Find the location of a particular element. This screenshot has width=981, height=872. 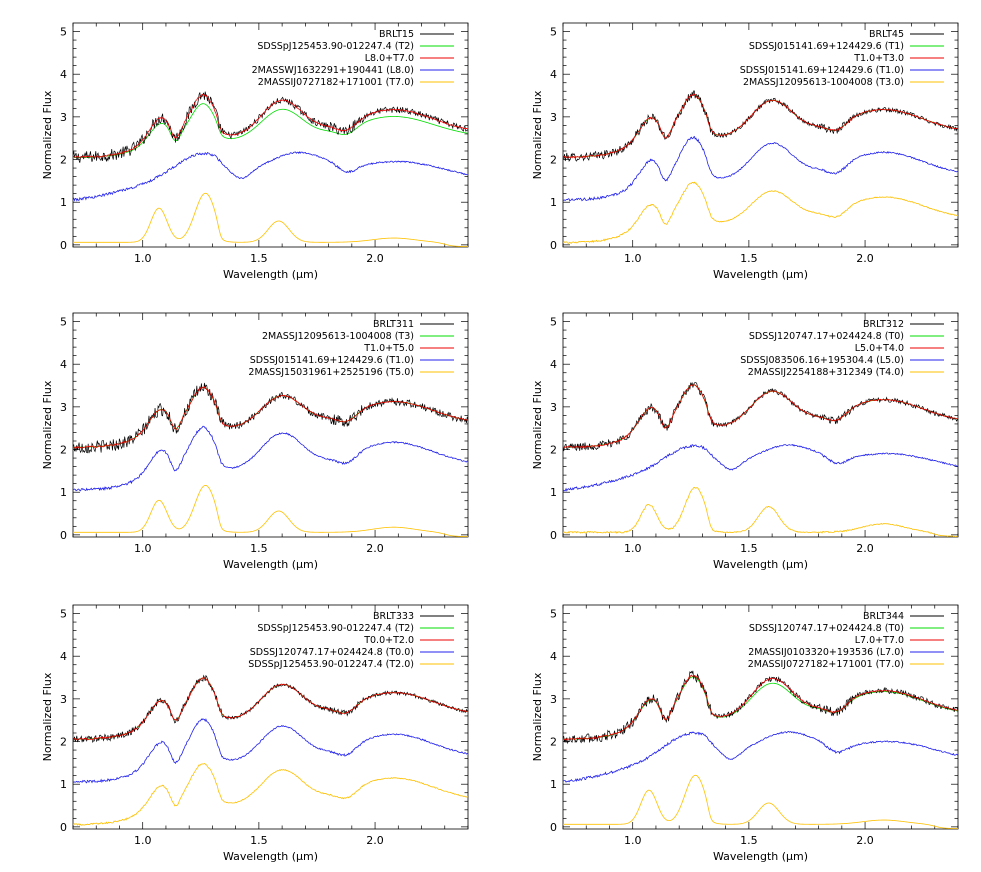

legend-entry: SDSSpJ125453.90-012247.4 (T2.0) is located at coordinates (331, 664).